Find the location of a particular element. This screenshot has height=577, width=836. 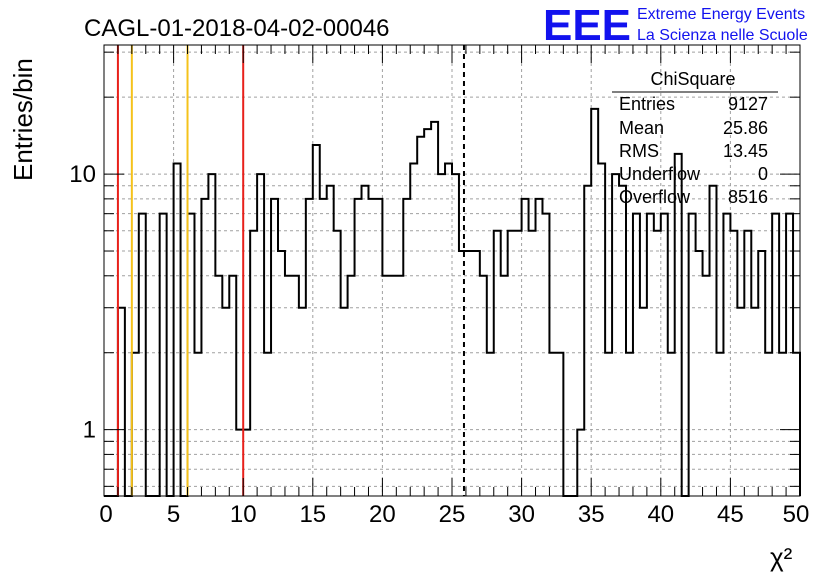

stats-value-underflow: 0 is located at coordinates (763, 174).